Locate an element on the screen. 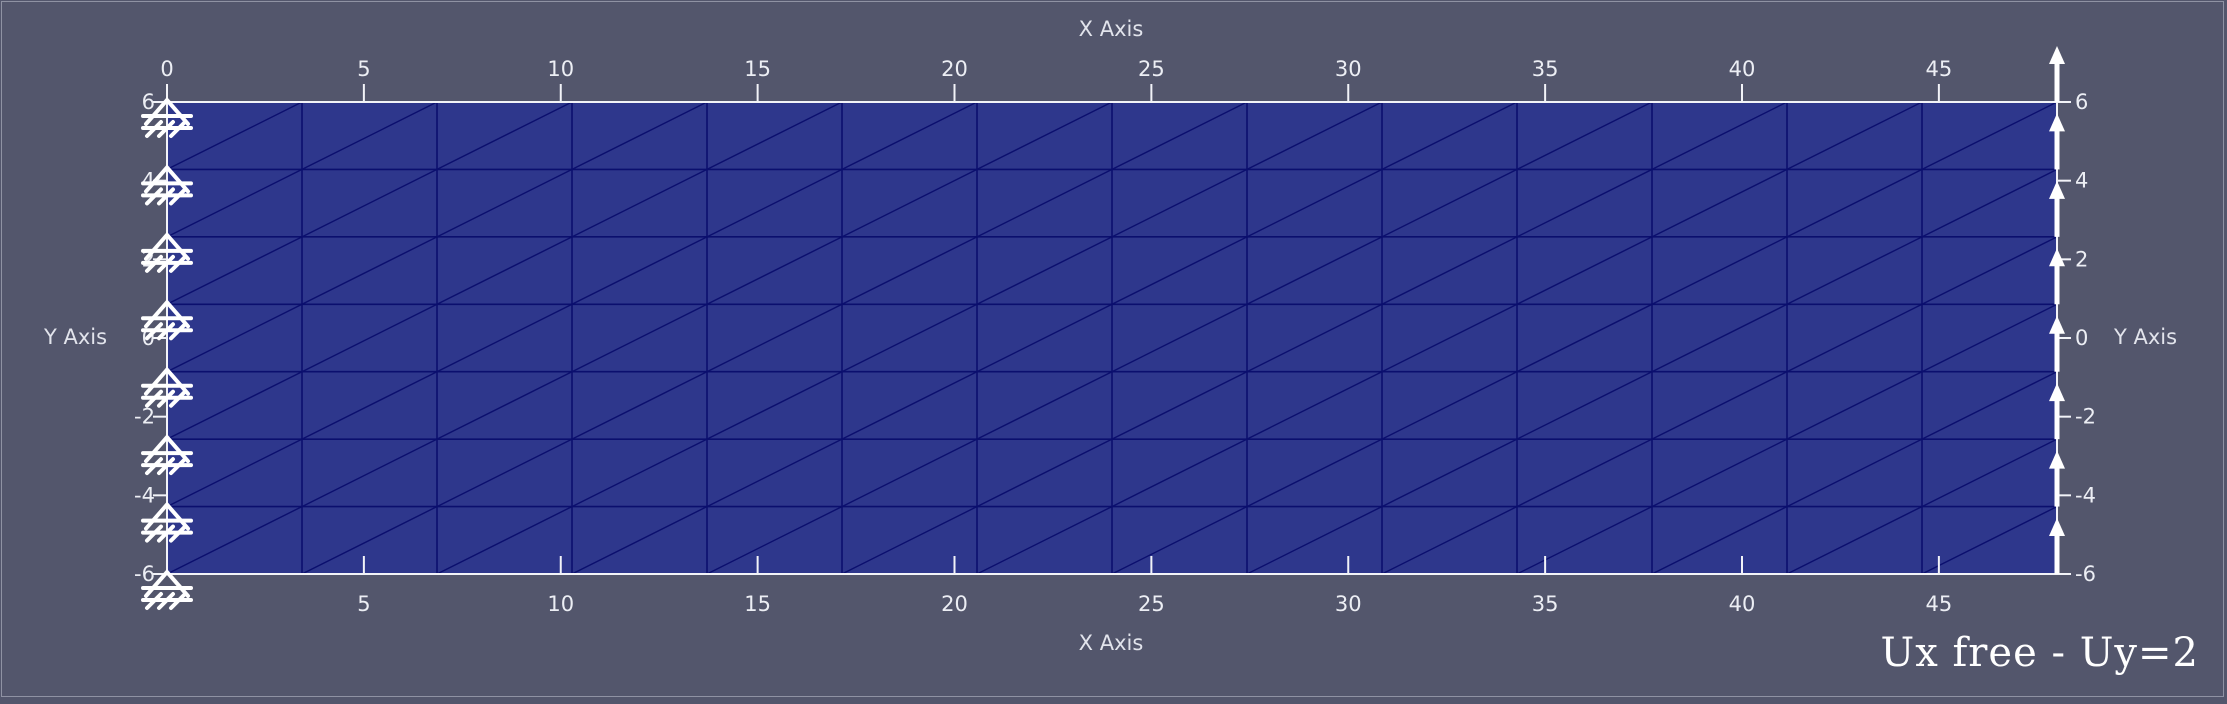 This screenshot has width=2227, height=704. x-tick-bottom-label: 25 is located at coordinates (1151, 604).